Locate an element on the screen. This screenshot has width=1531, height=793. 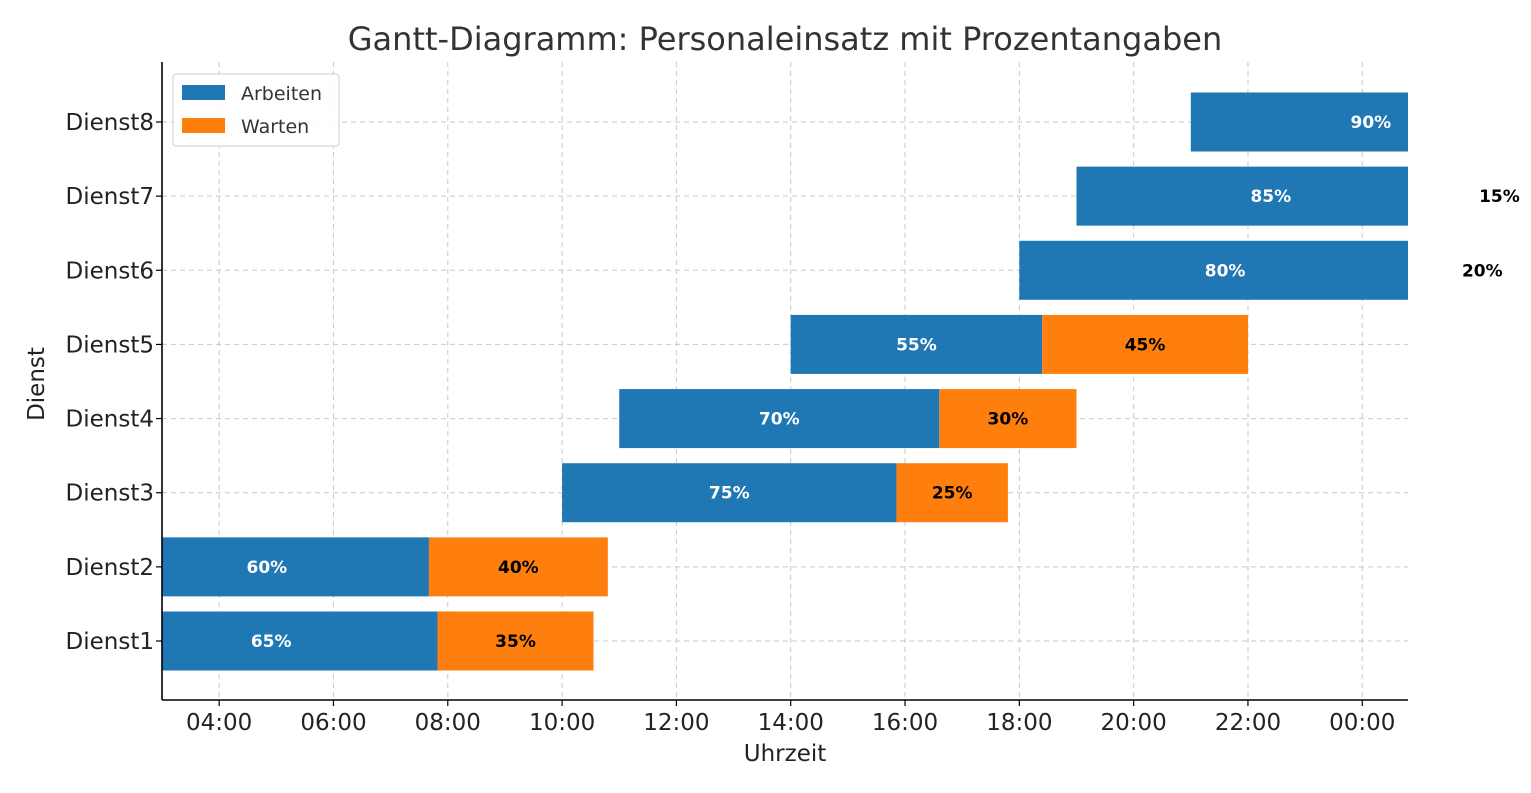
bar-label-warten-dienst1: 35% is located at coordinates (515, 642).